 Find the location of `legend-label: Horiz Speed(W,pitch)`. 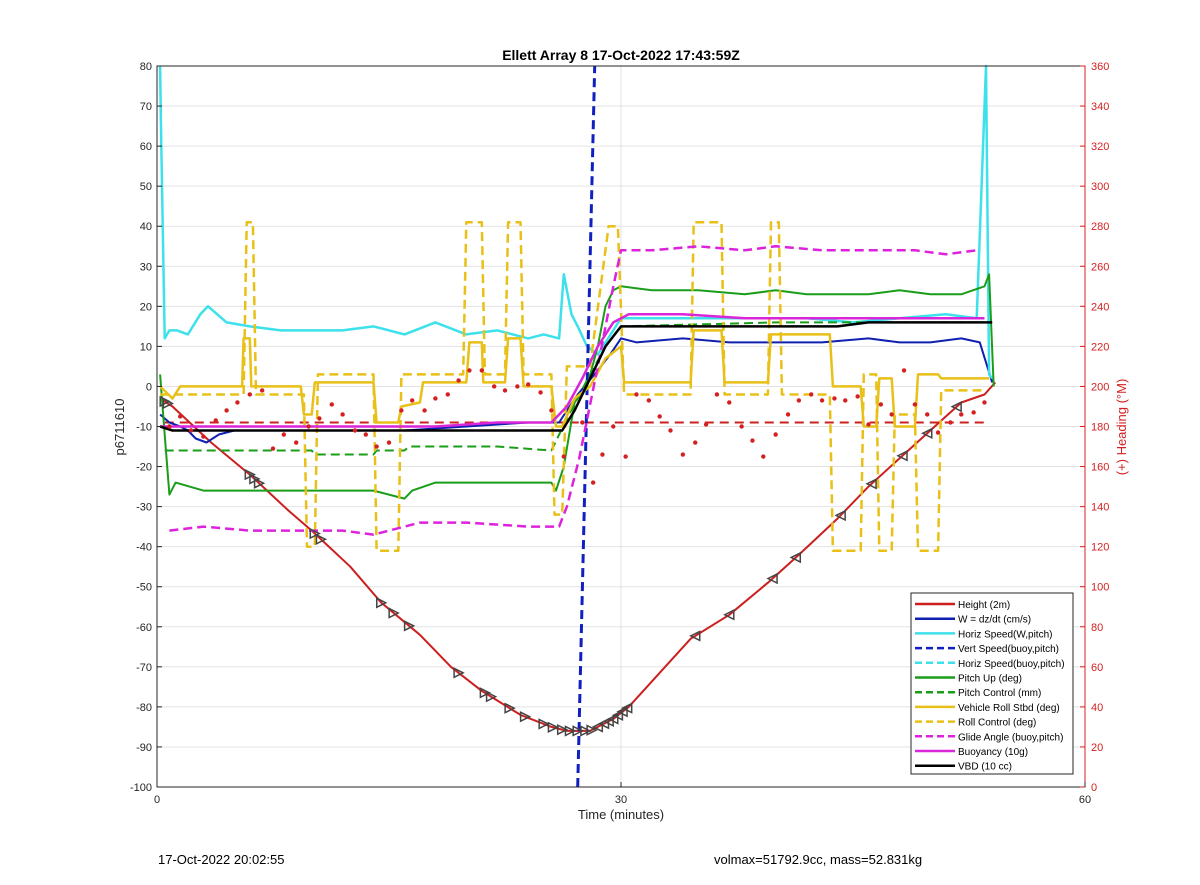

legend-label: Horiz Speed(W,pitch) is located at coordinates (1005, 634).